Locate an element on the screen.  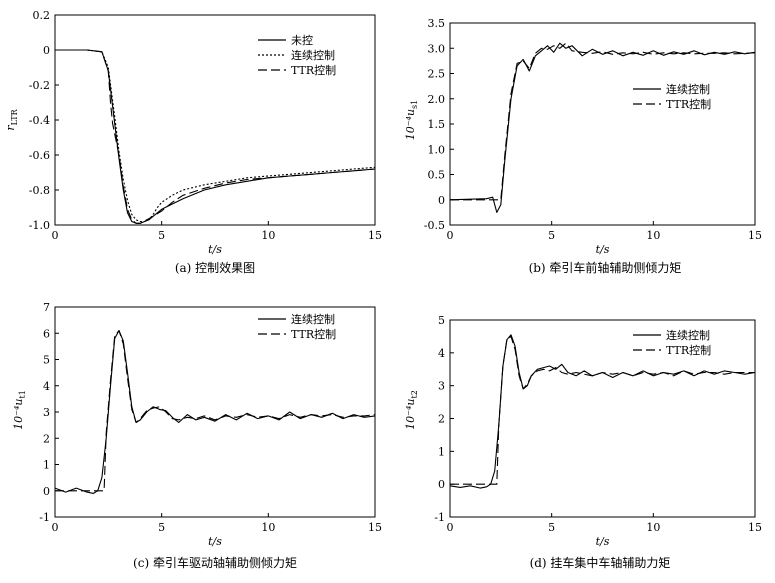
y-tick-label: 6 is located at coordinates (46, 333).